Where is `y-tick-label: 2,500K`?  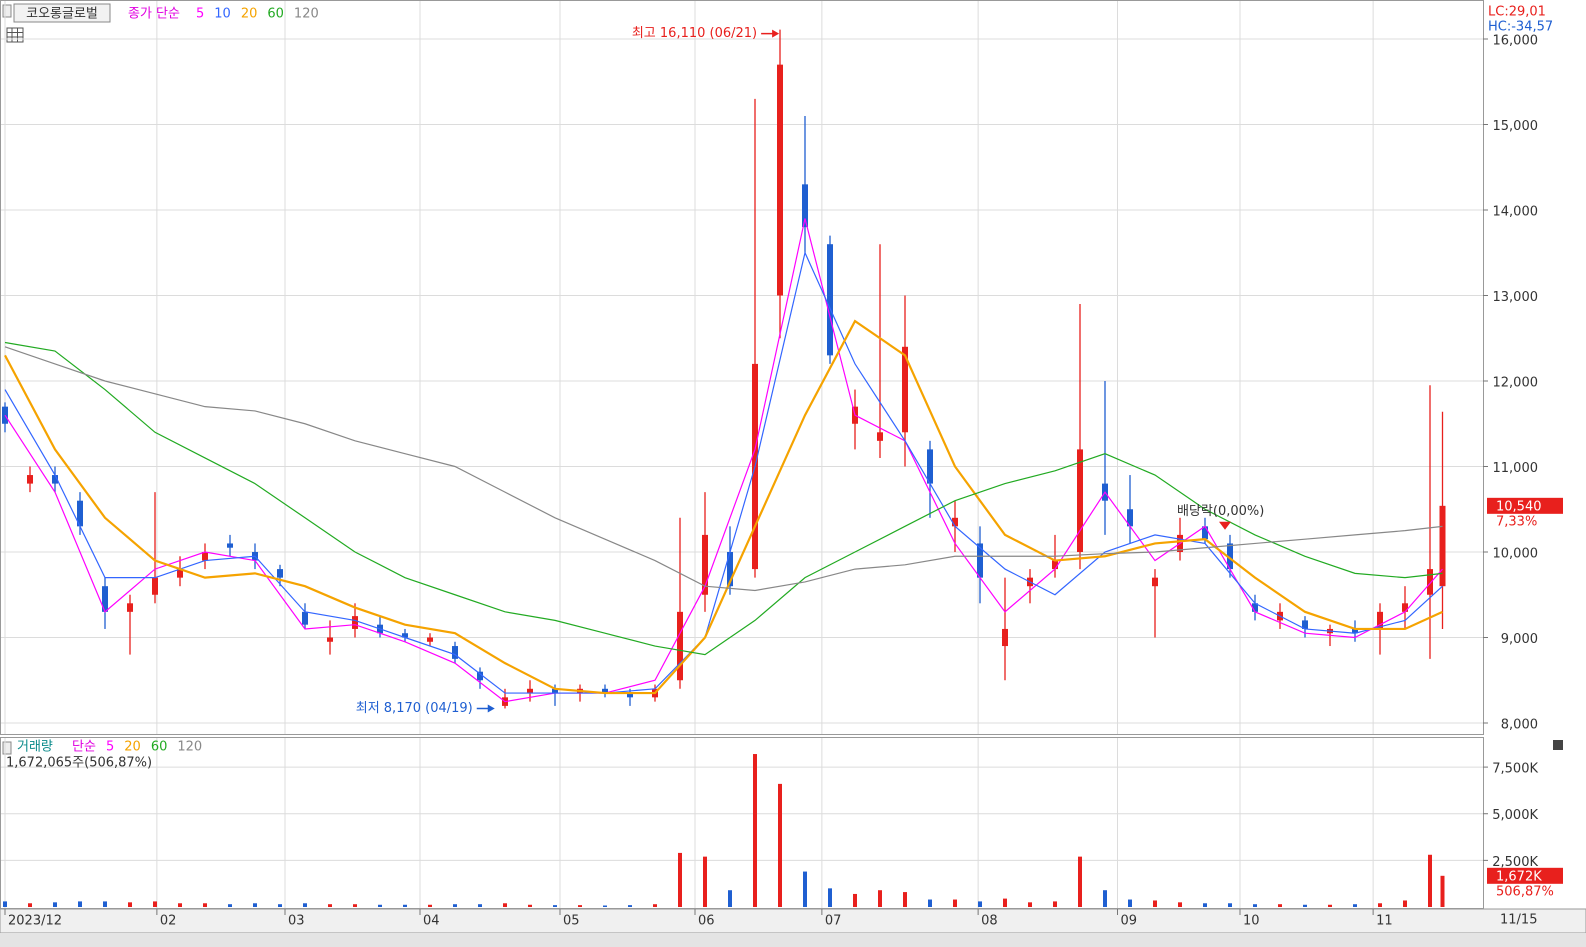
y-tick-label: 2,500K is located at coordinates (1515, 862).